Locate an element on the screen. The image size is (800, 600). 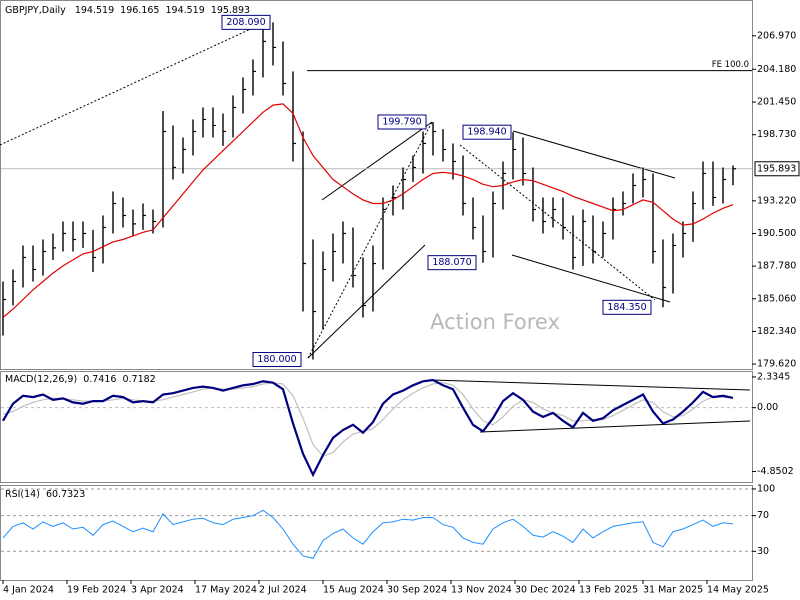
close-value: 195.893 is located at coordinates (230, 10).